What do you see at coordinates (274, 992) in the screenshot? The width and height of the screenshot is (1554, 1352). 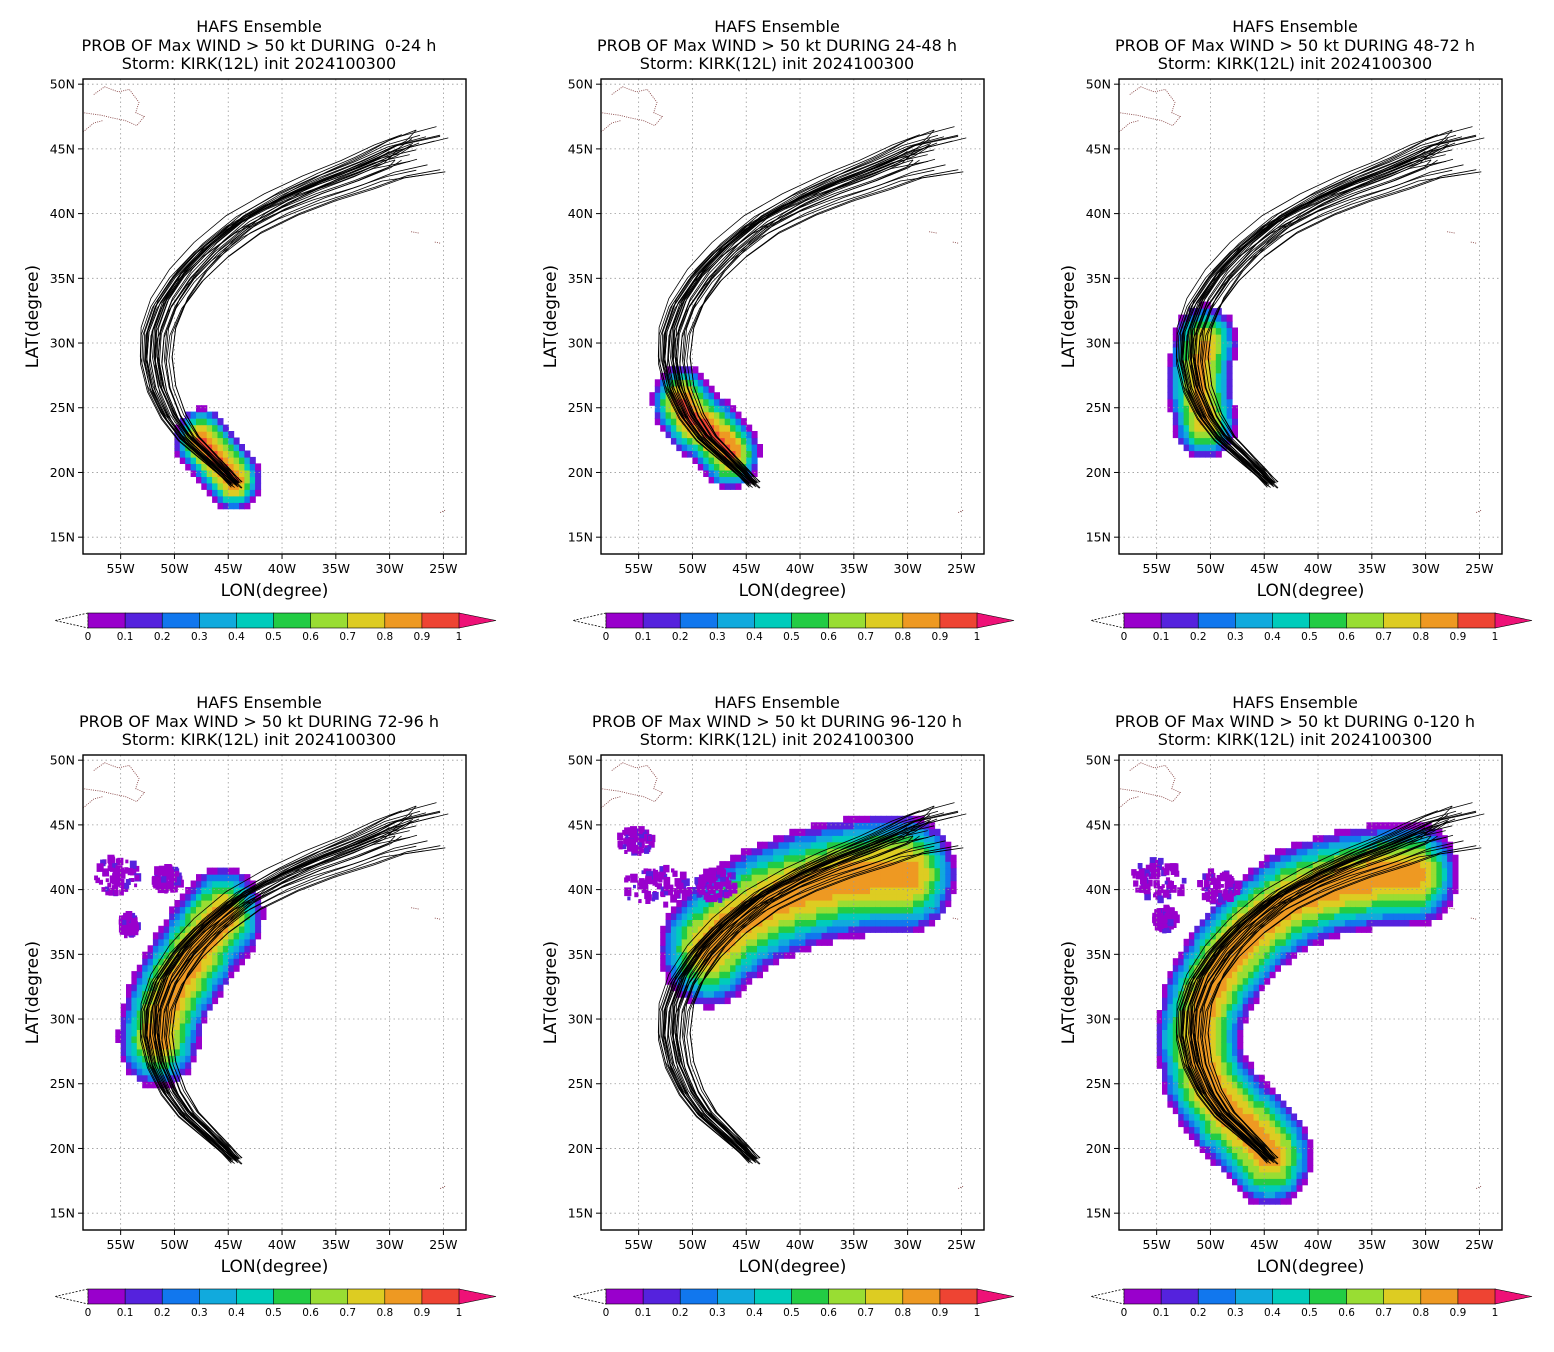 I see `plot-frame` at bounding box center [274, 992].